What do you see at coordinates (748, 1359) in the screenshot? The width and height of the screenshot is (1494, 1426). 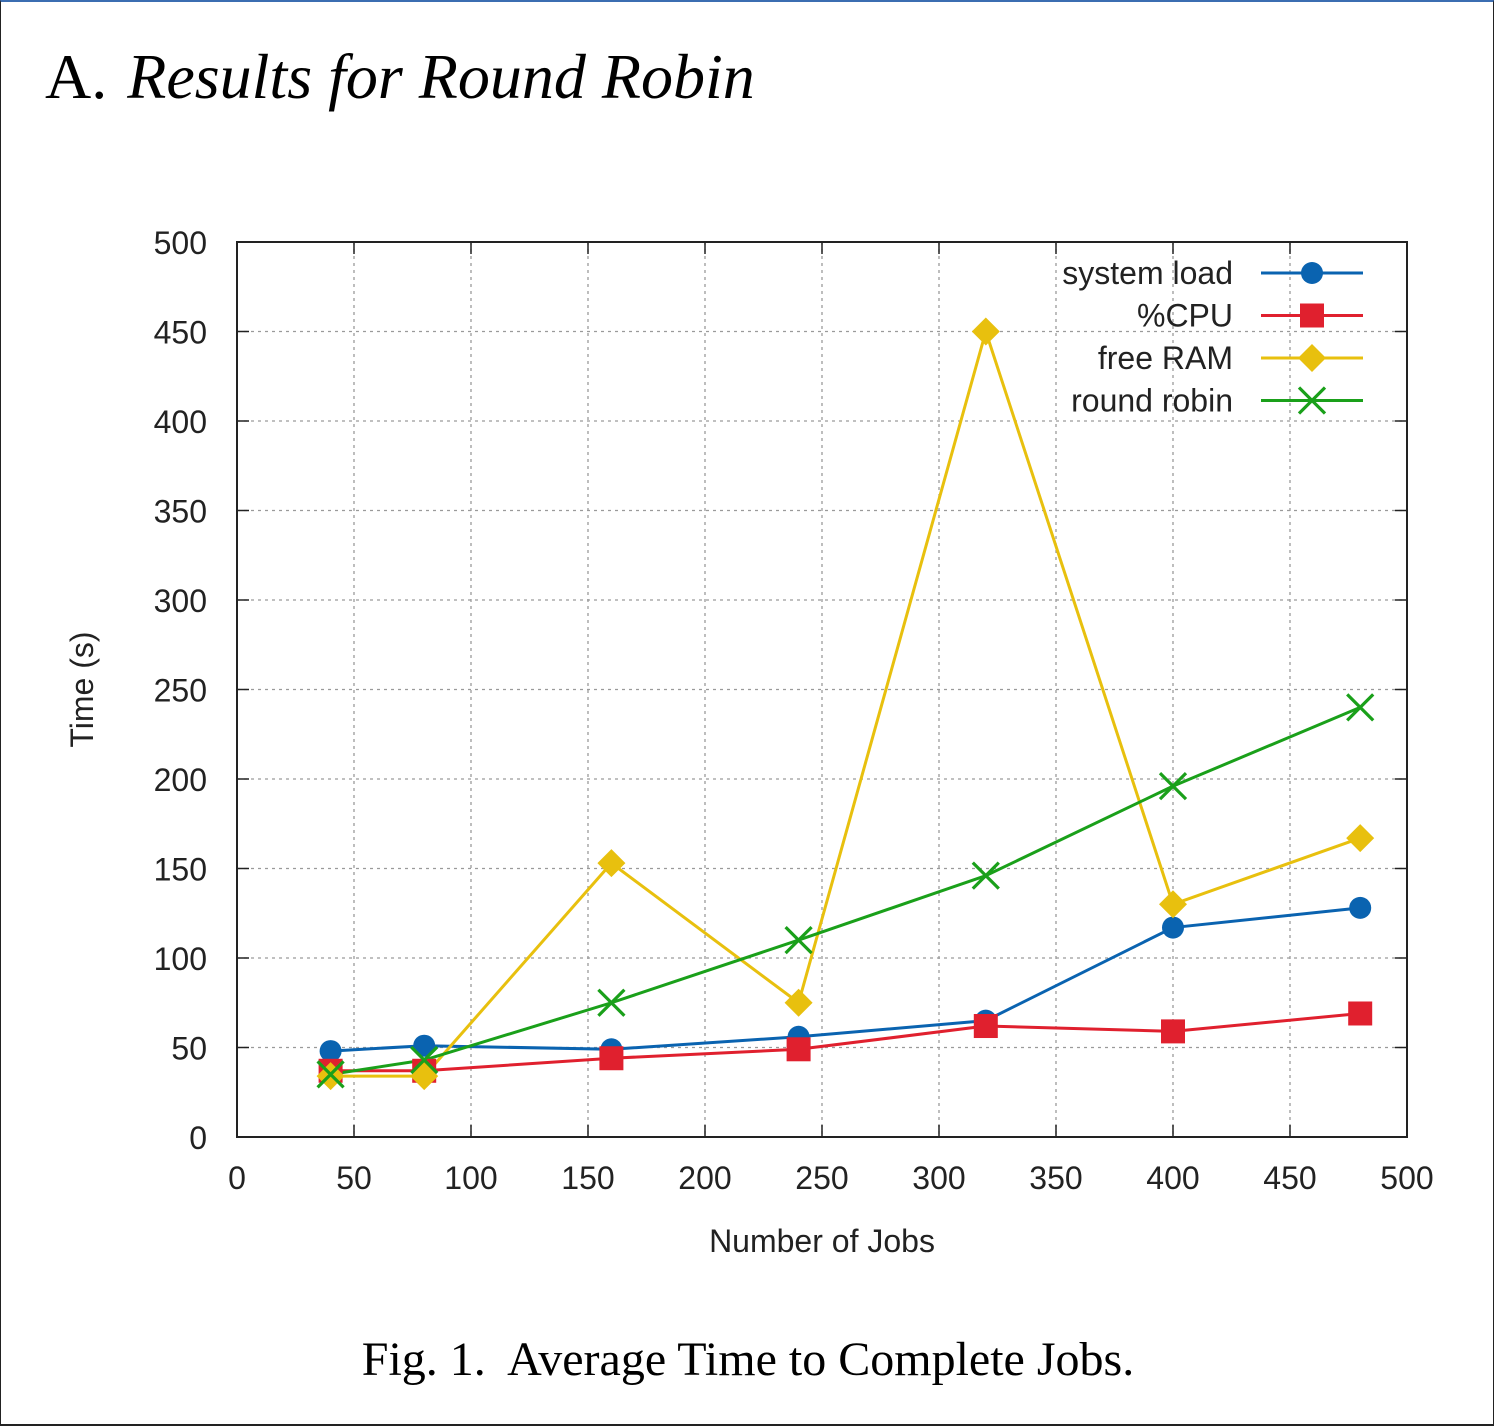 I see `figure-caption: Fig. 1. Average Time to Complete Jobs.` at bounding box center [748, 1359].